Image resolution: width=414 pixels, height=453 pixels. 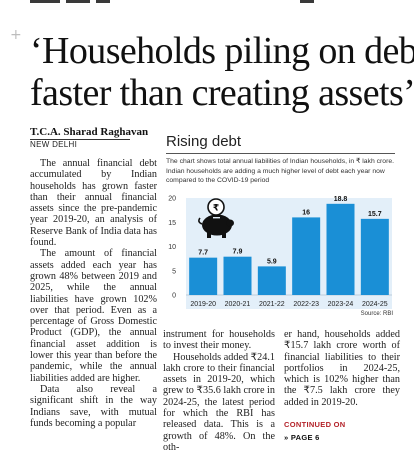 What do you see at coordinates (306, 212) in the screenshot?
I see `bar-value-label: 16` at bounding box center [306, 212].